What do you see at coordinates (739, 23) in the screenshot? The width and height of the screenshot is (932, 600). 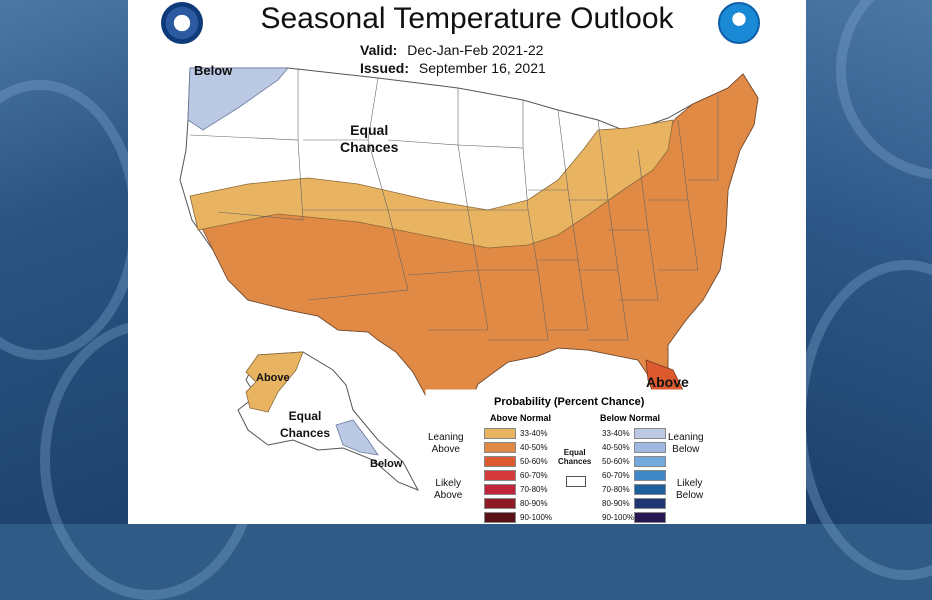 I see `noaa-logo-icon` at bounding box center [739, 23].